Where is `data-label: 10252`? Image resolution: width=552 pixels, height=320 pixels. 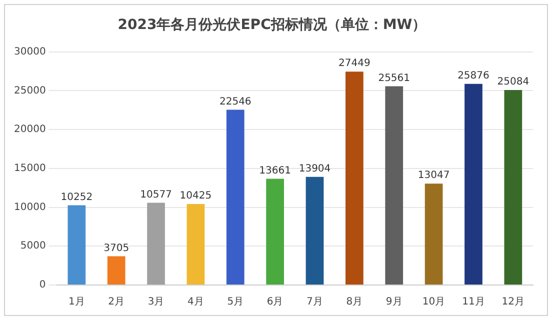
data-label: 10252 is located at coordinates (76, 197).